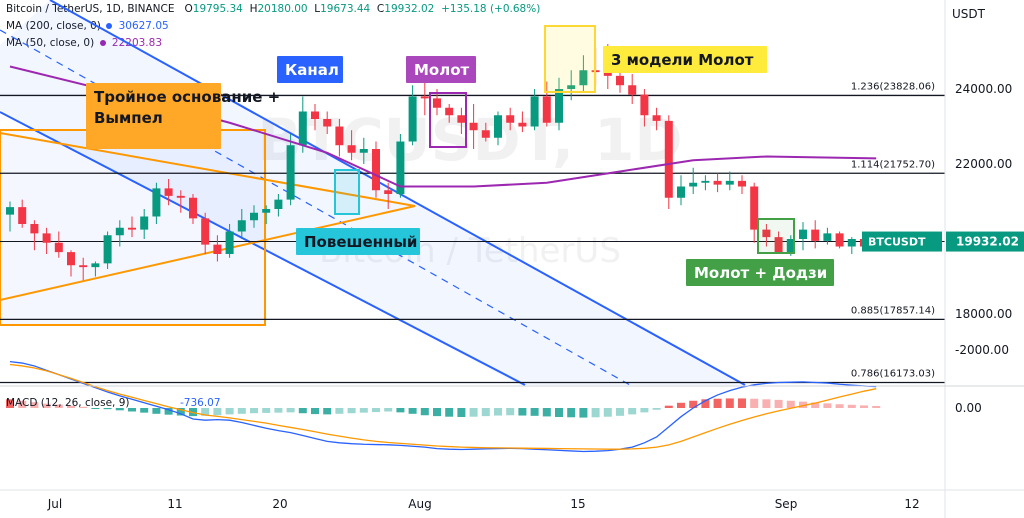 This screenshot has width=1024, height=518. What do you see at coordinates (448, 120) in the screenshot?
I see `hammer-highlight-box` at bounding box center [448, 120].